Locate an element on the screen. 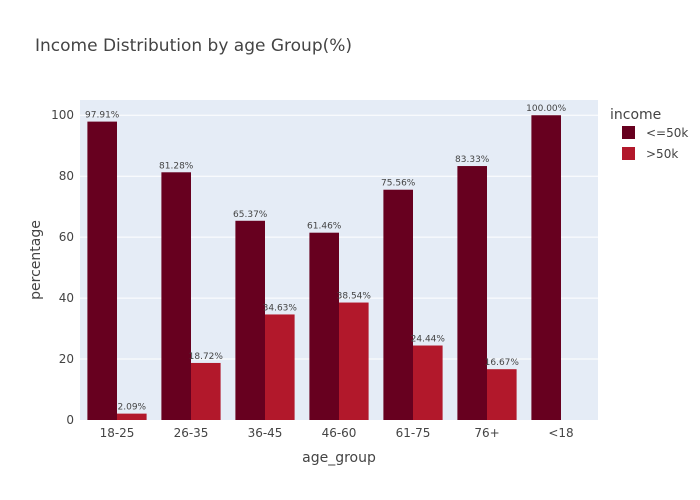 This screenshot has height=500, width=700. bar-value-label: 38.54% is located at coordinates (354, 297).